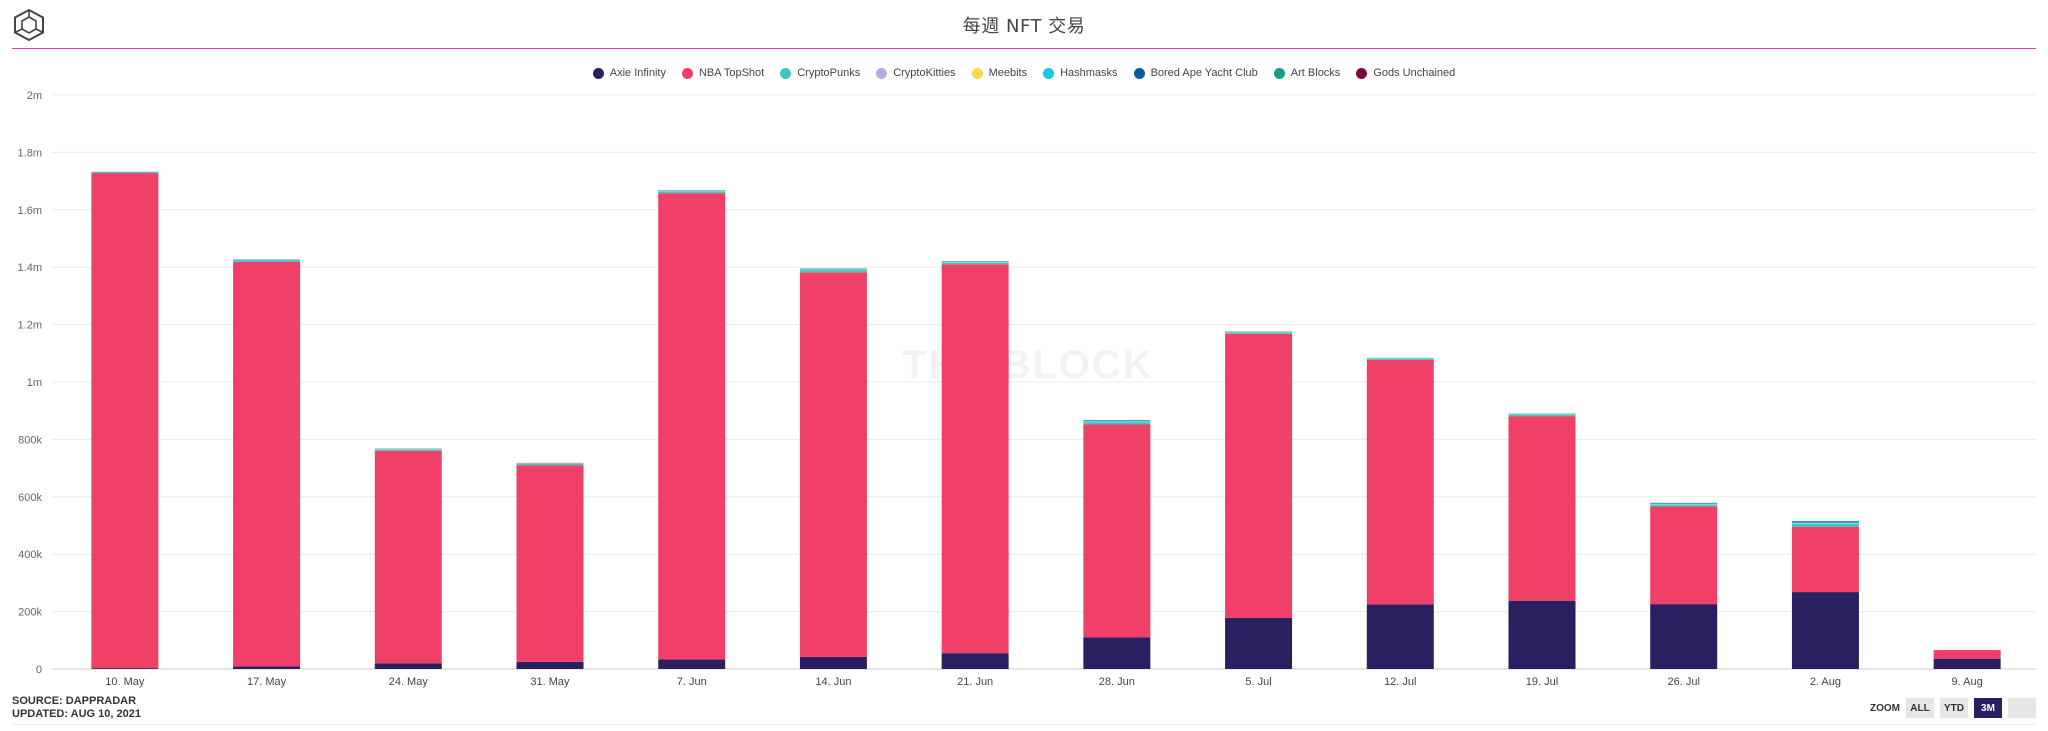 This screenshot has height=731, width=2048. What do you see at coordinates (39, 670) in the screenshot?
I see `y-tick-label: 0` at bounding box center [39, 670].